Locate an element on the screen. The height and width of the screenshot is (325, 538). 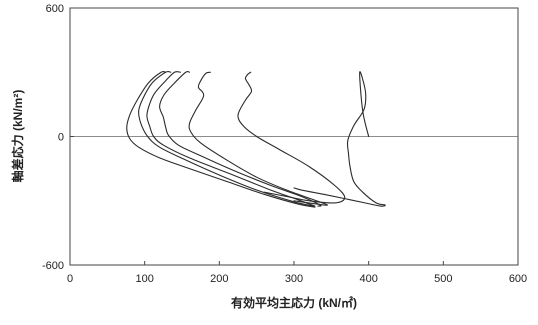
y-axis-title: 軸差応力 (kN/m²) is located at coordinates (17, 136).